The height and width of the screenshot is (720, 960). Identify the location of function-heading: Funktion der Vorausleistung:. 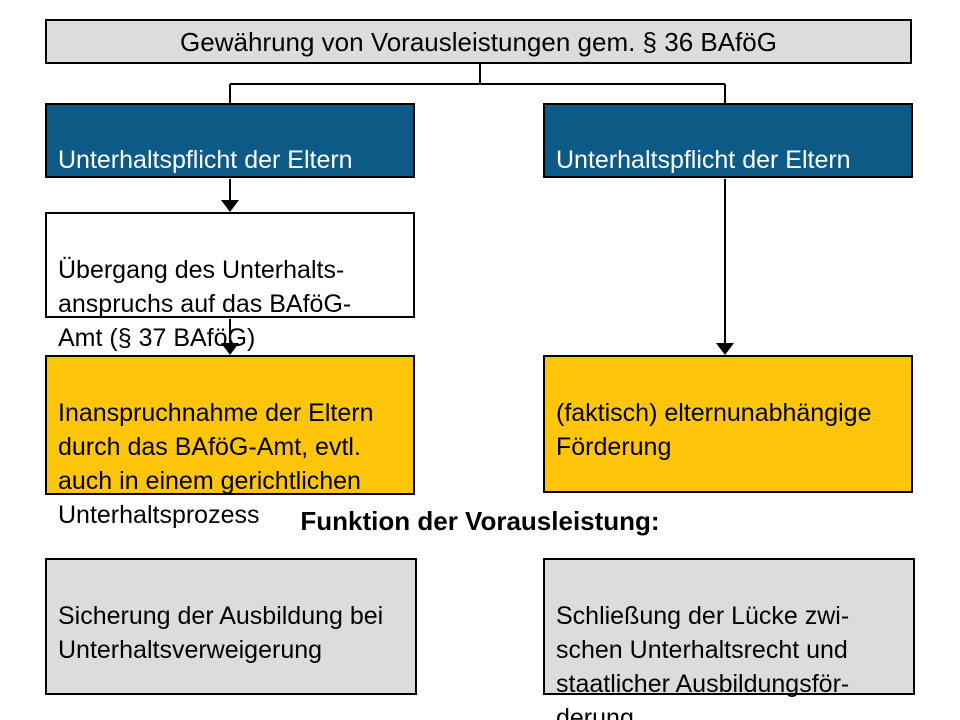
(480, 521).